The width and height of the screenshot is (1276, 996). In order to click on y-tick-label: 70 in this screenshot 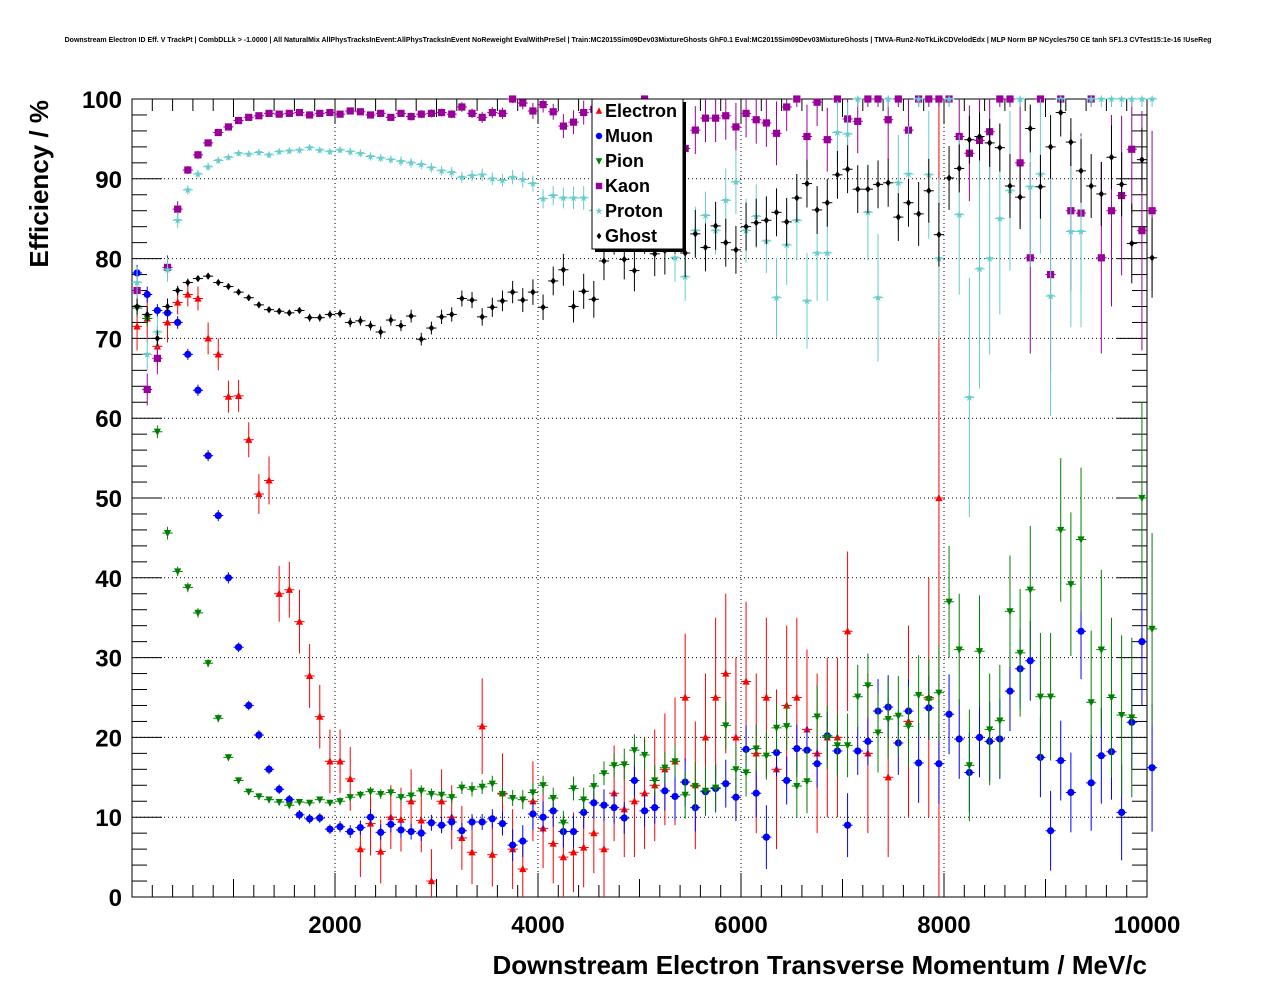, I will do `click(108, 339)`.